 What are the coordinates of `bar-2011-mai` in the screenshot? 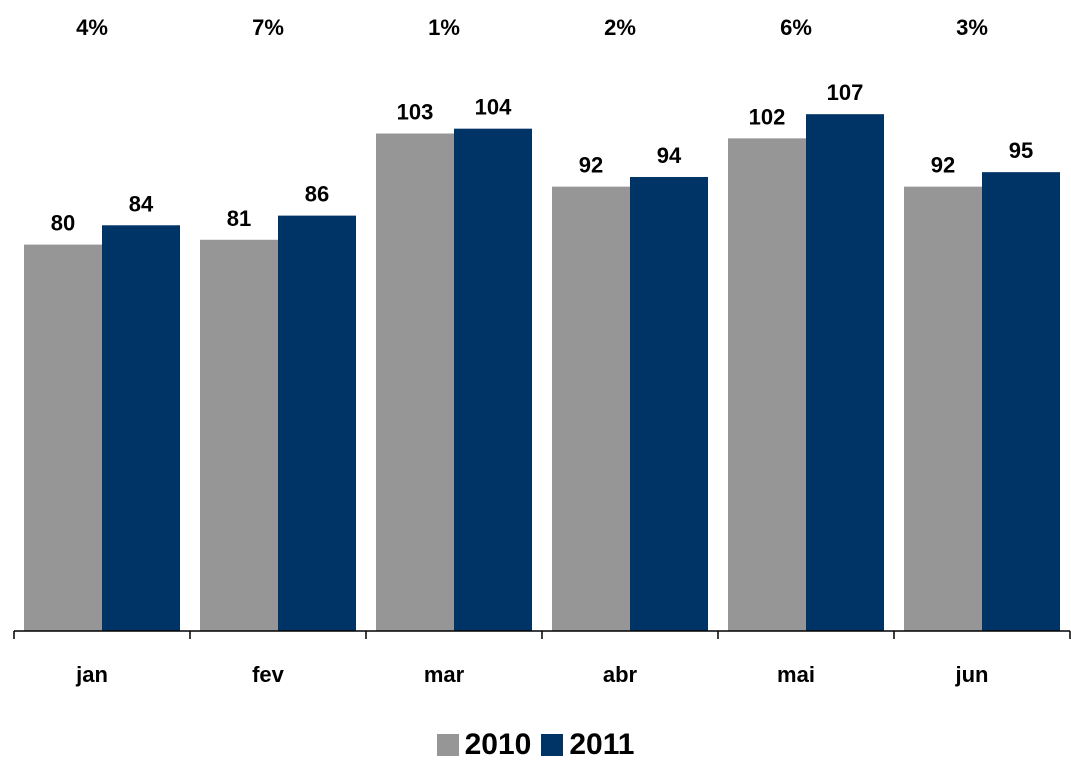 It's located at (845, 372).